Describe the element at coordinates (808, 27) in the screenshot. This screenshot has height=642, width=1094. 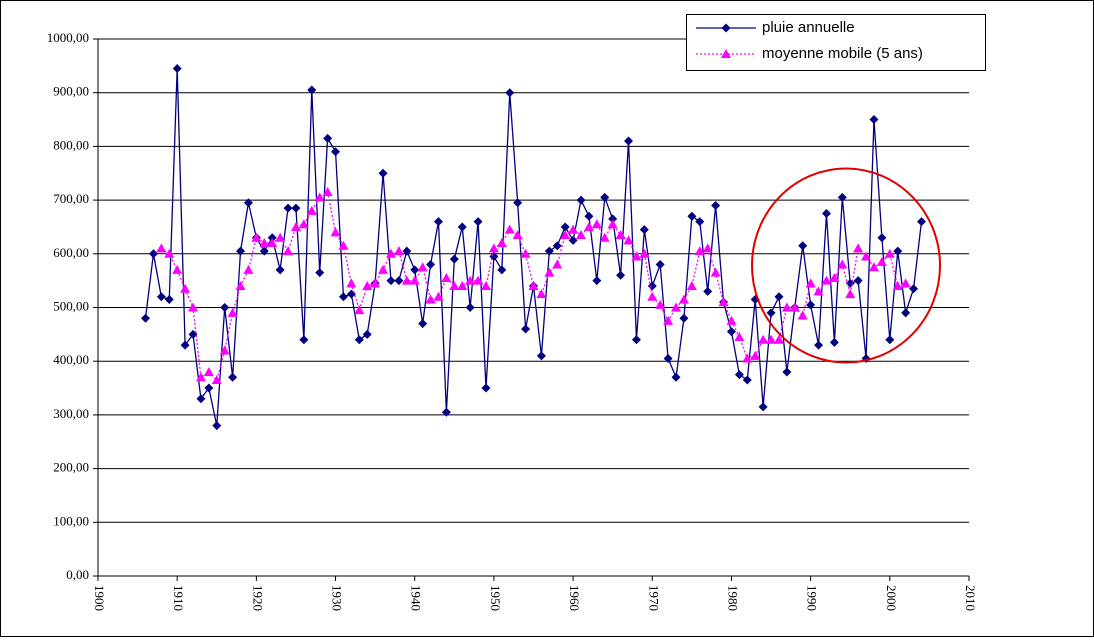
I see `legend-label: pluie annuelle` at that location.